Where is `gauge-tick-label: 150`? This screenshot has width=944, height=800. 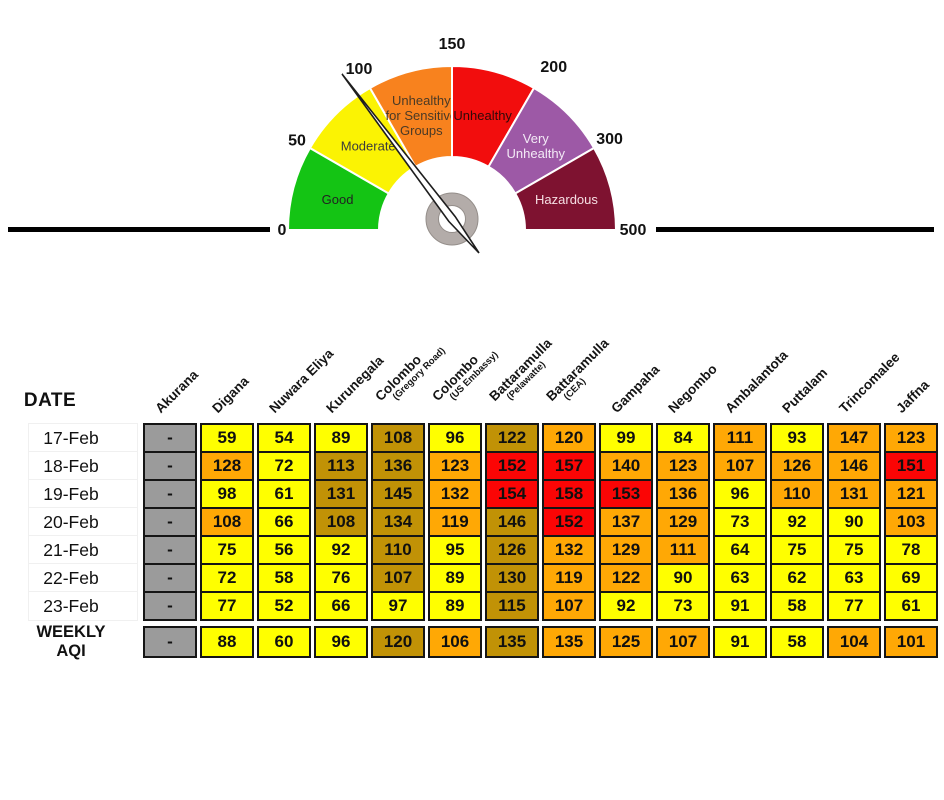
gauge-tick-label: 150 is located at coordinates (452, 44).